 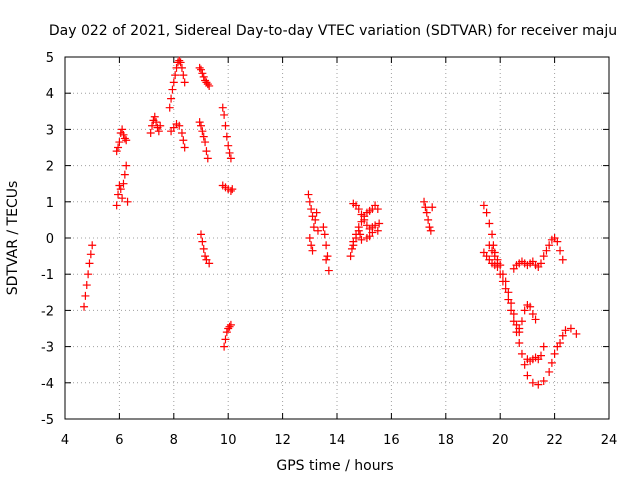 I want to click on y-tick-label: -2, so click(x=47, y=311).